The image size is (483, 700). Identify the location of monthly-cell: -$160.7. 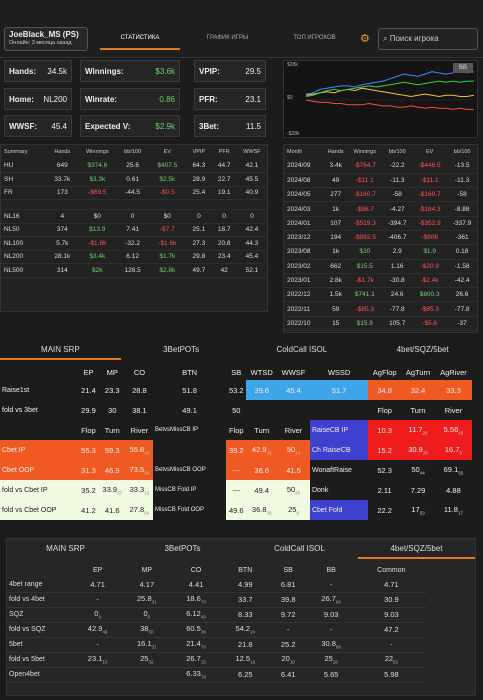
(430, 195).